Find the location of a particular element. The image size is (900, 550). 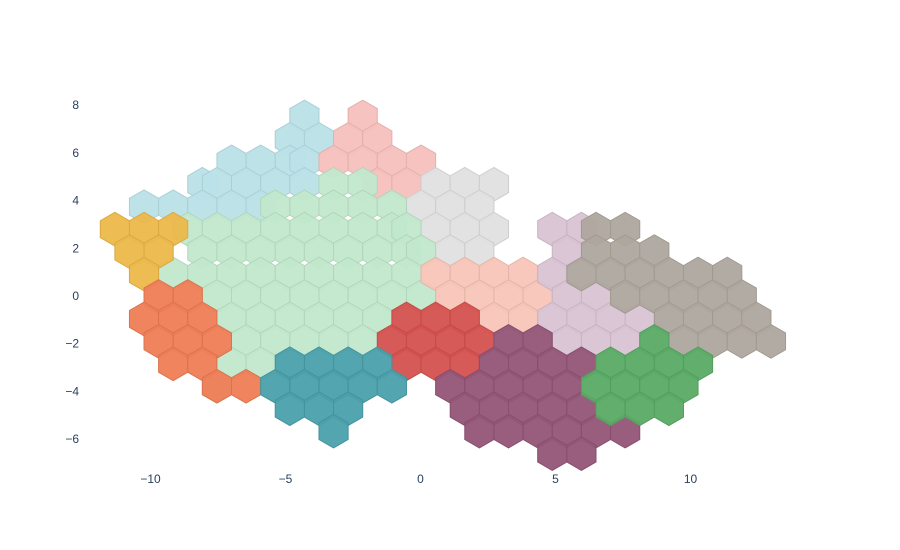

x-axis-ticks: −10 −5 0 5 10 is located at coordinates (418, 479).